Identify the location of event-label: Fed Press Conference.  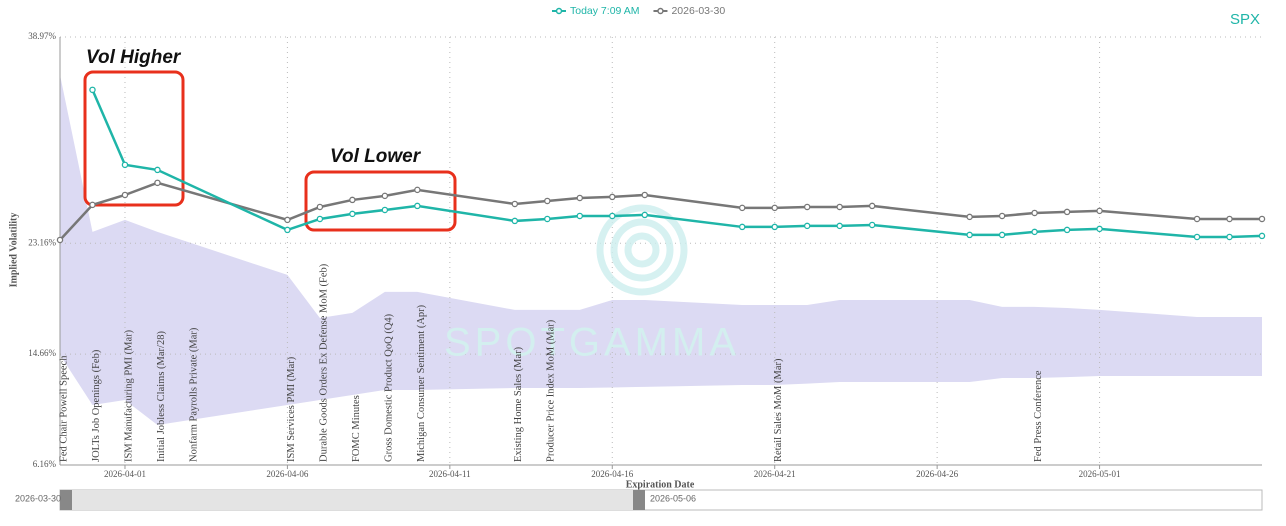
(1038, 416).